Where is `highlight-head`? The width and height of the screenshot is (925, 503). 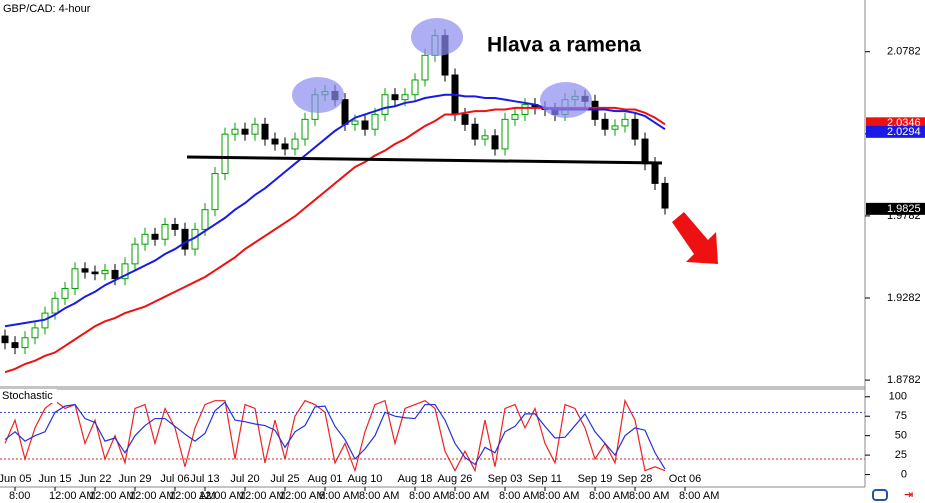
highlight-head is located at coordinates (437, 37).